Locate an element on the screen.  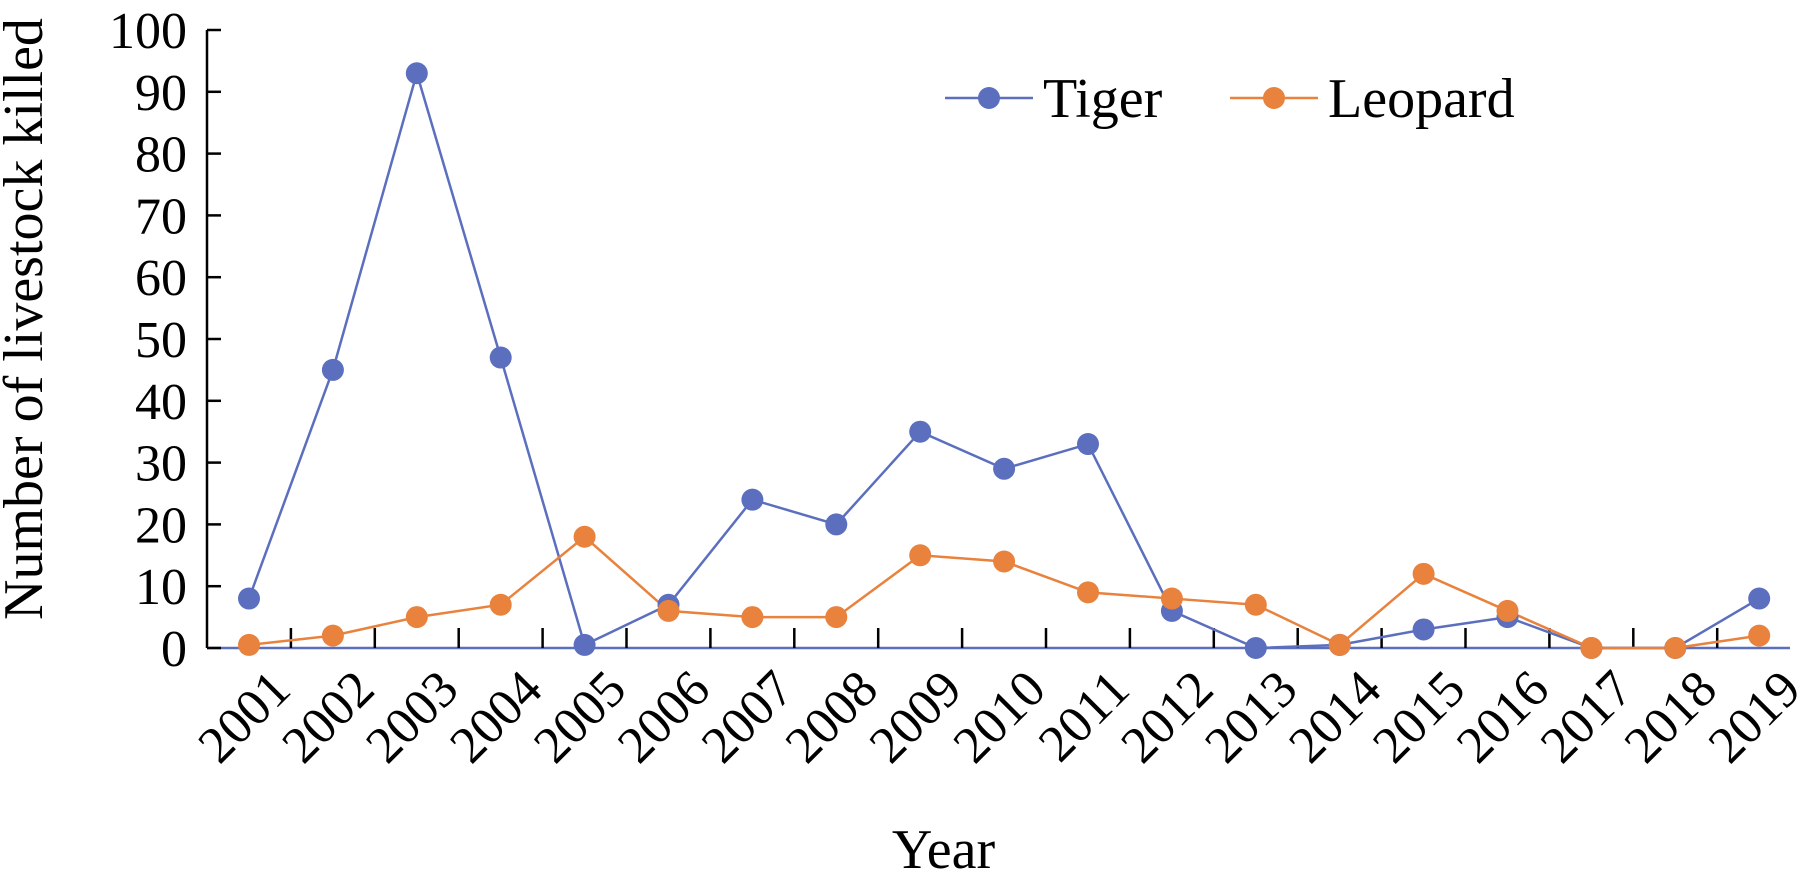
x-tick-label: 2004 is located at coordinates (496, 717).